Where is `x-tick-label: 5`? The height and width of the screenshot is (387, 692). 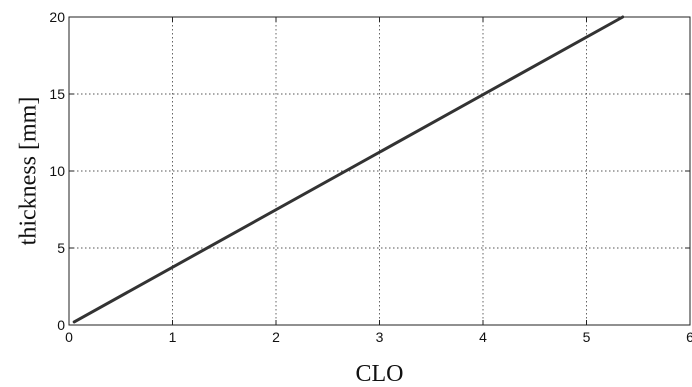 x-tick-label: 5 is located at coordinates (587, 337).